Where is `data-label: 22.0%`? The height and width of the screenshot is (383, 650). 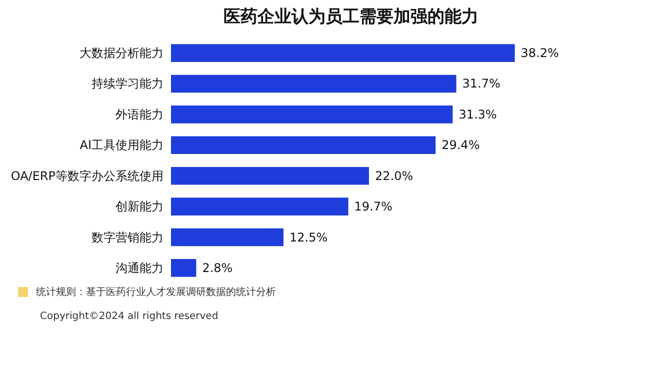
data-label: 22.0% is located at coordinates (394, 175).